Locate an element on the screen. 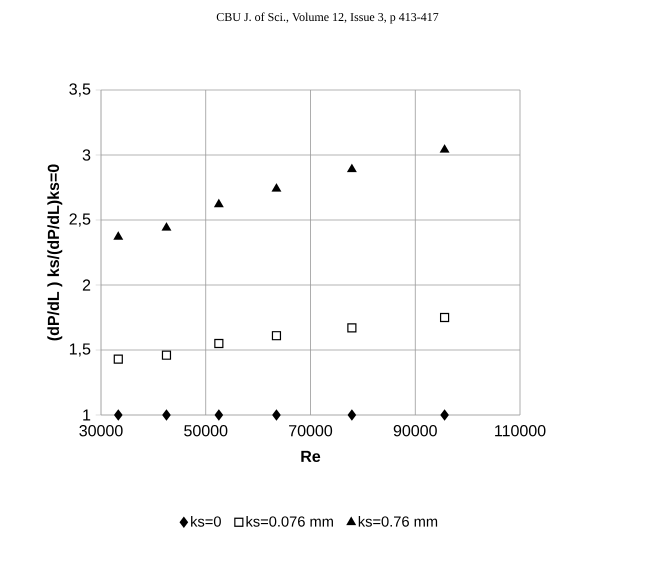  x-tick-label: 50000 is located at coordinates (206, 430).